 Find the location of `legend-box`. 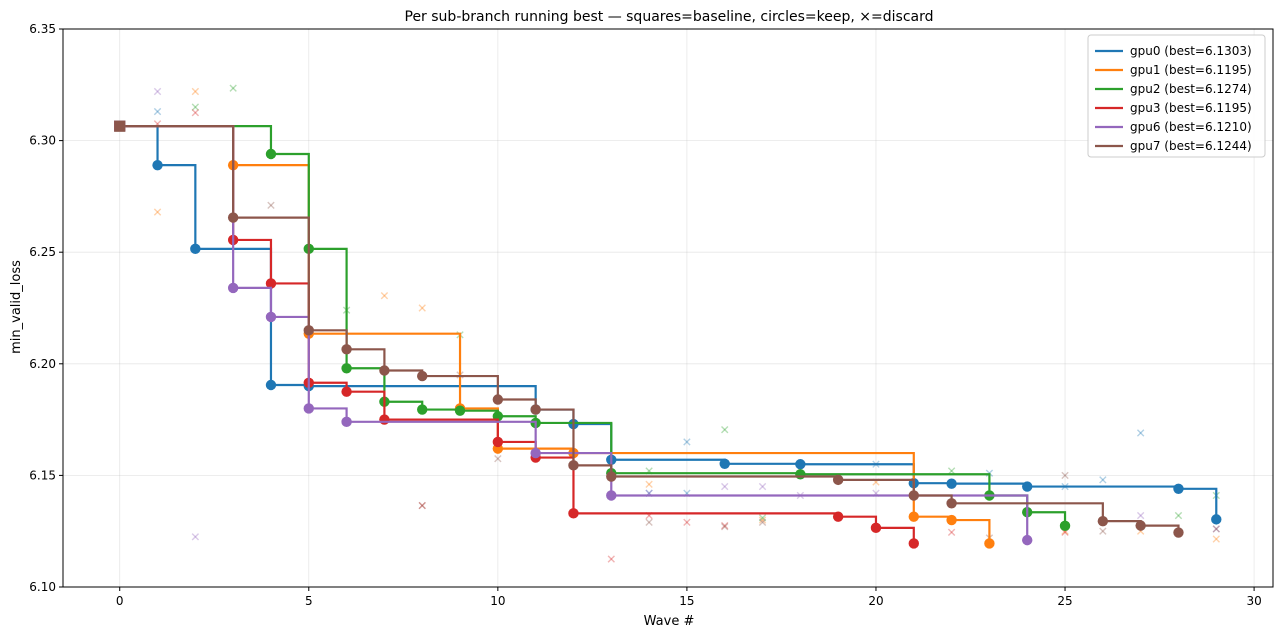

legend-box is located at coordinates (1176, 96).